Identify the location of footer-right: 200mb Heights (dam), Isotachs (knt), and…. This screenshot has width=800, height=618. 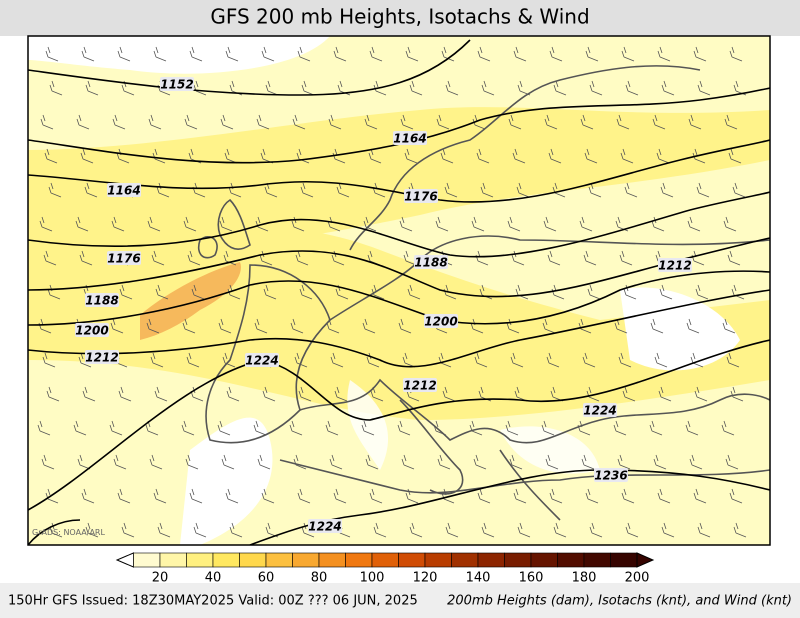
(619, 601).